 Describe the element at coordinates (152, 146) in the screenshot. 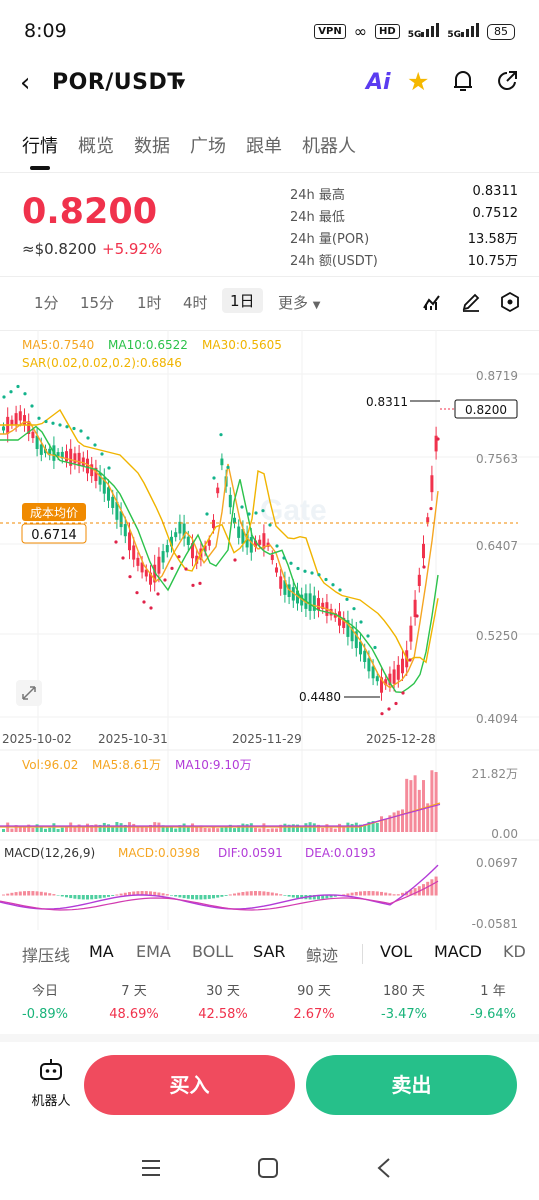

I see `tab-data: 数据` at that location.